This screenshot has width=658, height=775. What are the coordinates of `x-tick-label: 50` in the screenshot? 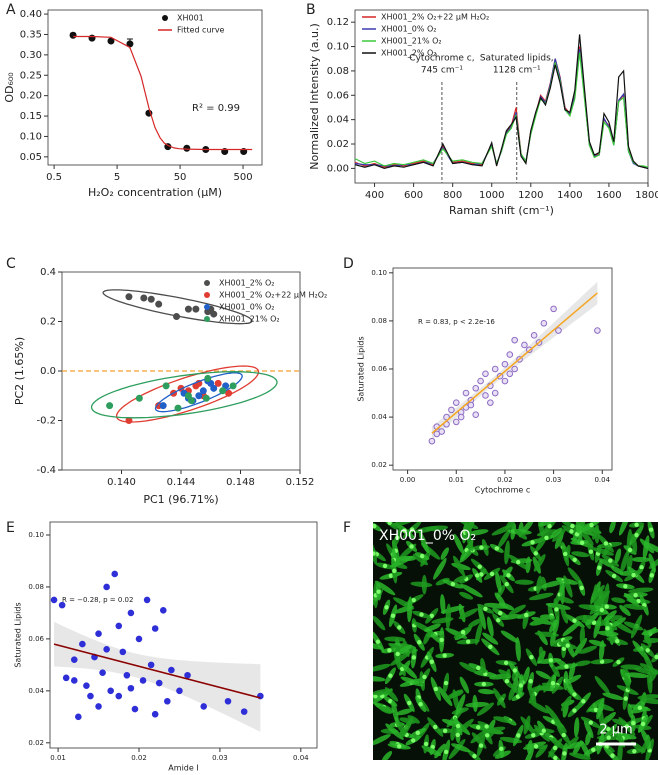 It's located at (180, 177).